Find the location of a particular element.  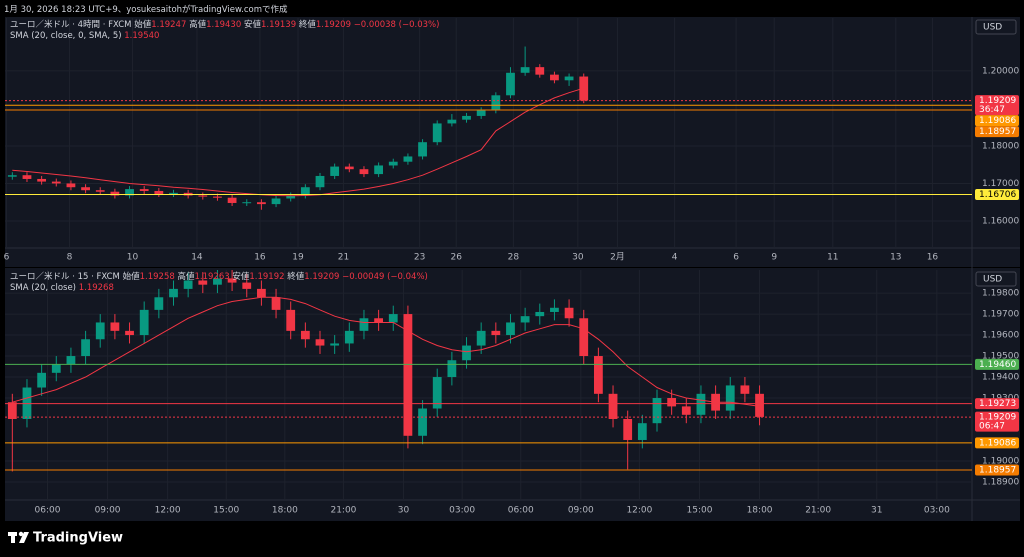

x-tick-label: 23 is located at coordinates (419, 258).